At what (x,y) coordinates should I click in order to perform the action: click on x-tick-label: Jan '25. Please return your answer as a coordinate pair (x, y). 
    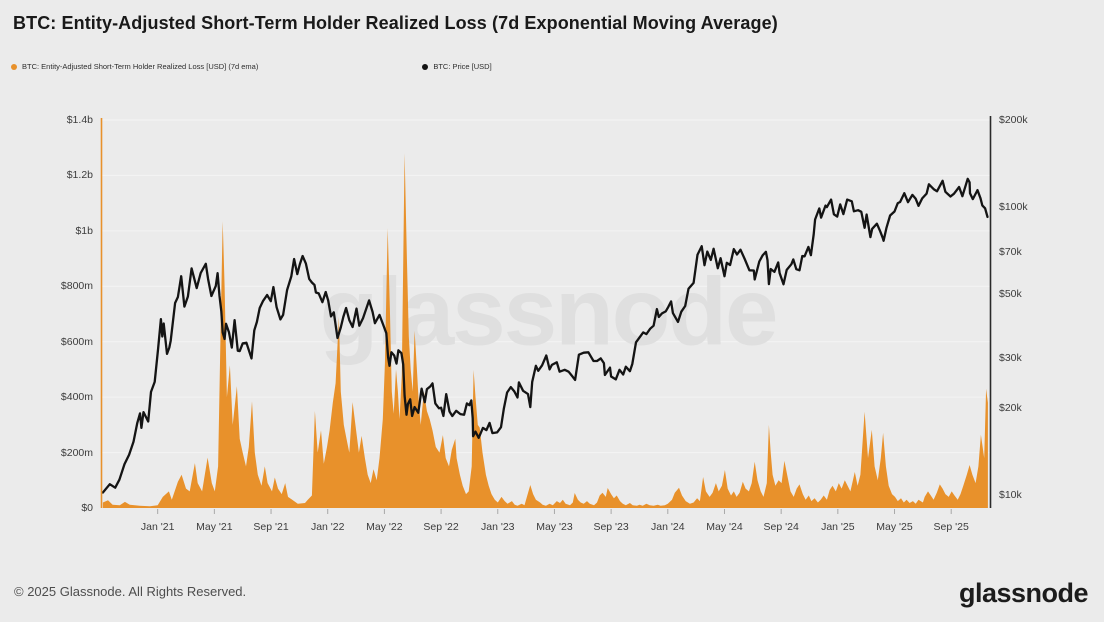
    Looking at the image, I should click on (838, 527).